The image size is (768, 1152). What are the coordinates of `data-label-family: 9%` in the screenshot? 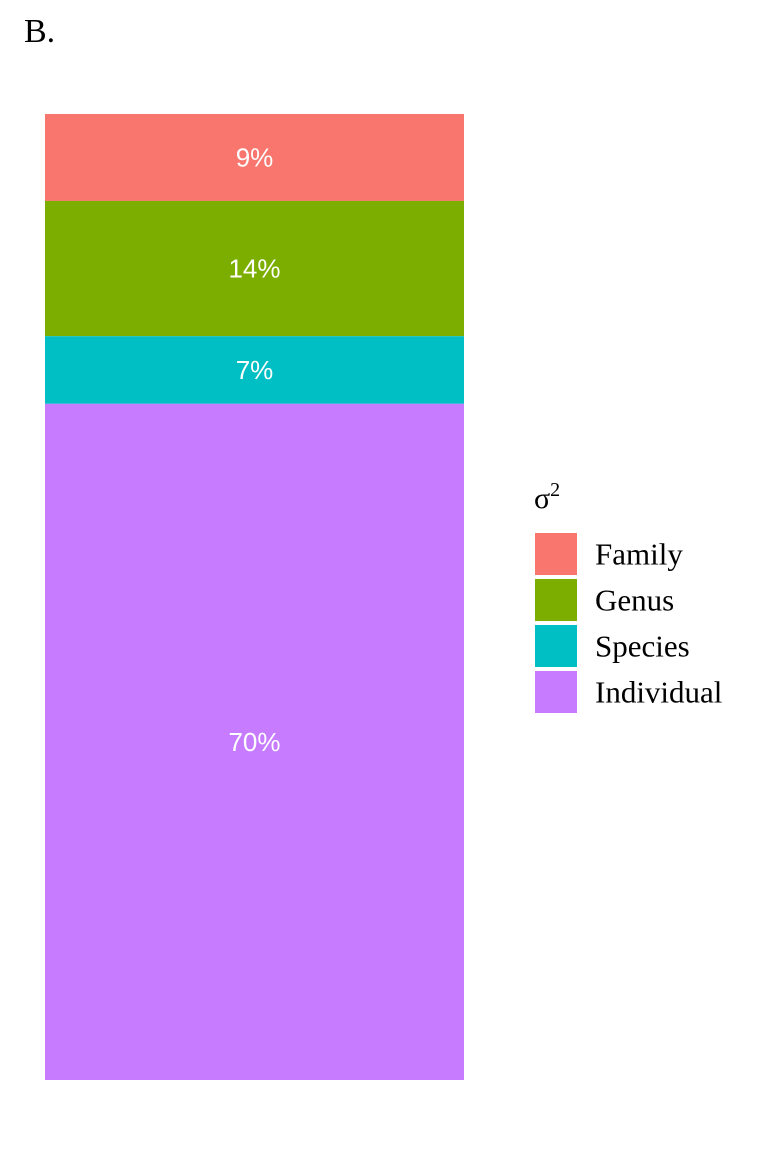 It's located at (255, 157).